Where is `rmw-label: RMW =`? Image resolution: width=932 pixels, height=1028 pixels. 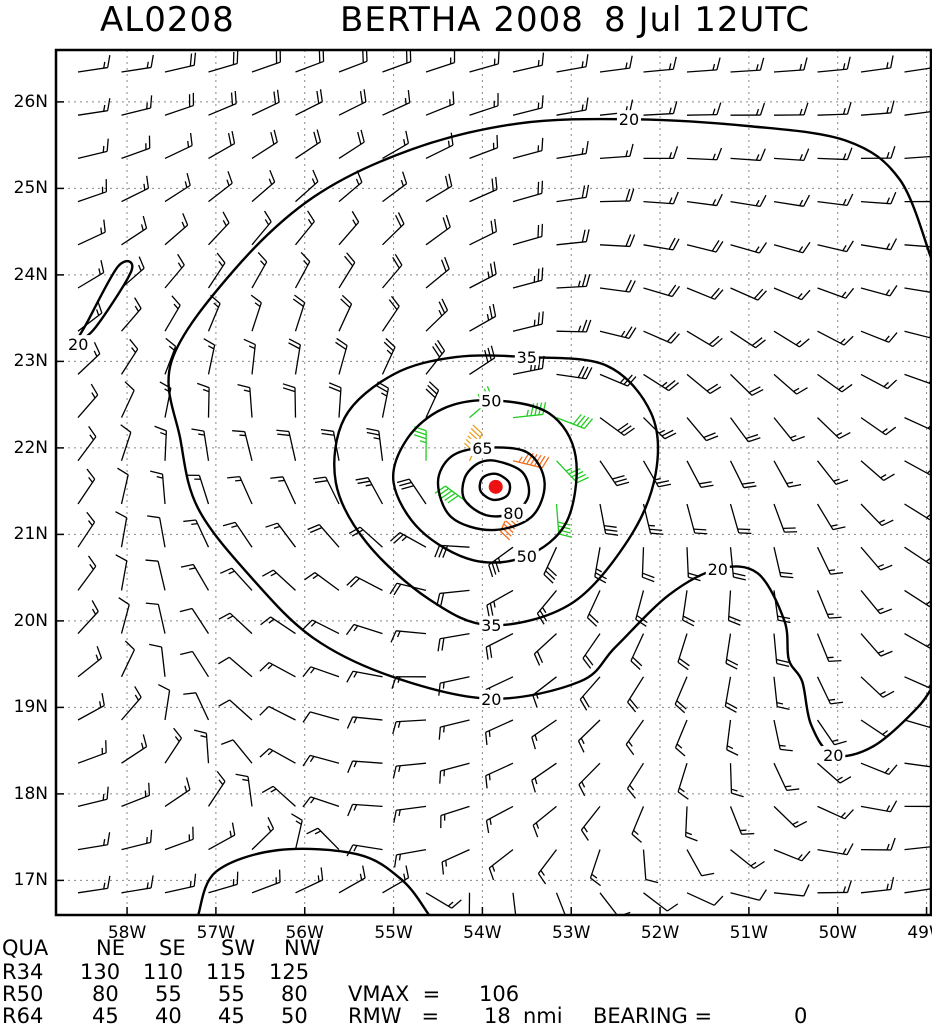 rmw-label: RMW = is located at coordinates (393, 1016).